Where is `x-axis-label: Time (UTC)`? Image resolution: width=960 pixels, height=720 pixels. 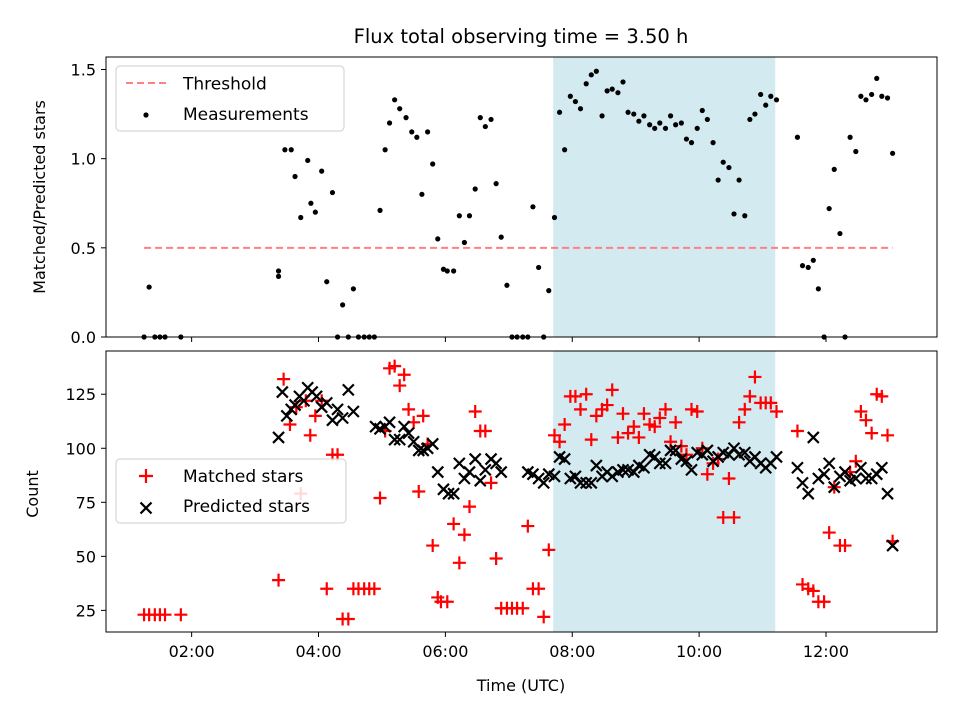
x-axis-label: Time (UTC) is located at coordinates (520, 685).